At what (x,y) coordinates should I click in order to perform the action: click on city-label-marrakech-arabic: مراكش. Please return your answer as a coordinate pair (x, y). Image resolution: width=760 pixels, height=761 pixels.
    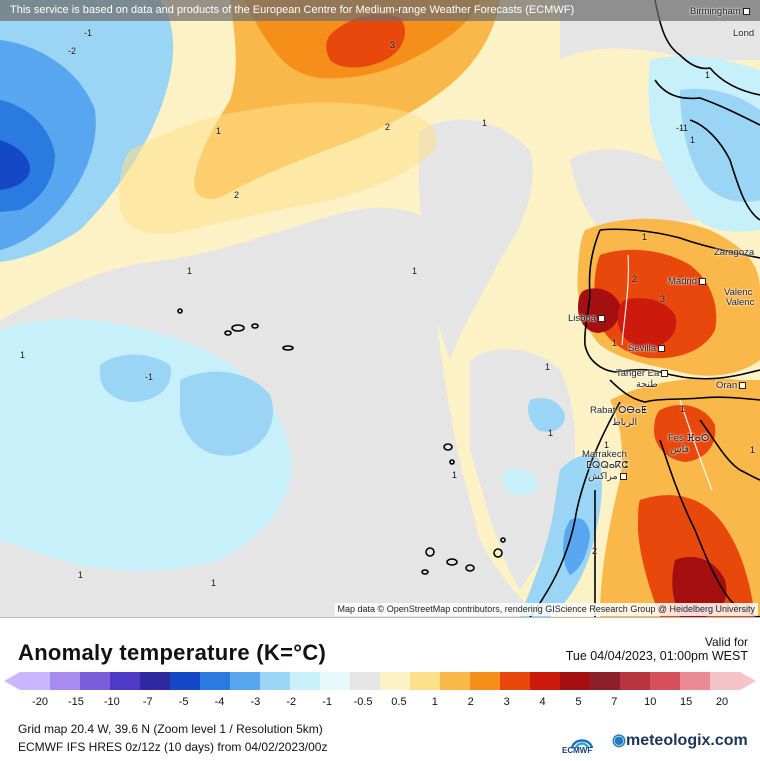
    Looking at the image, I should click on (607, 476).